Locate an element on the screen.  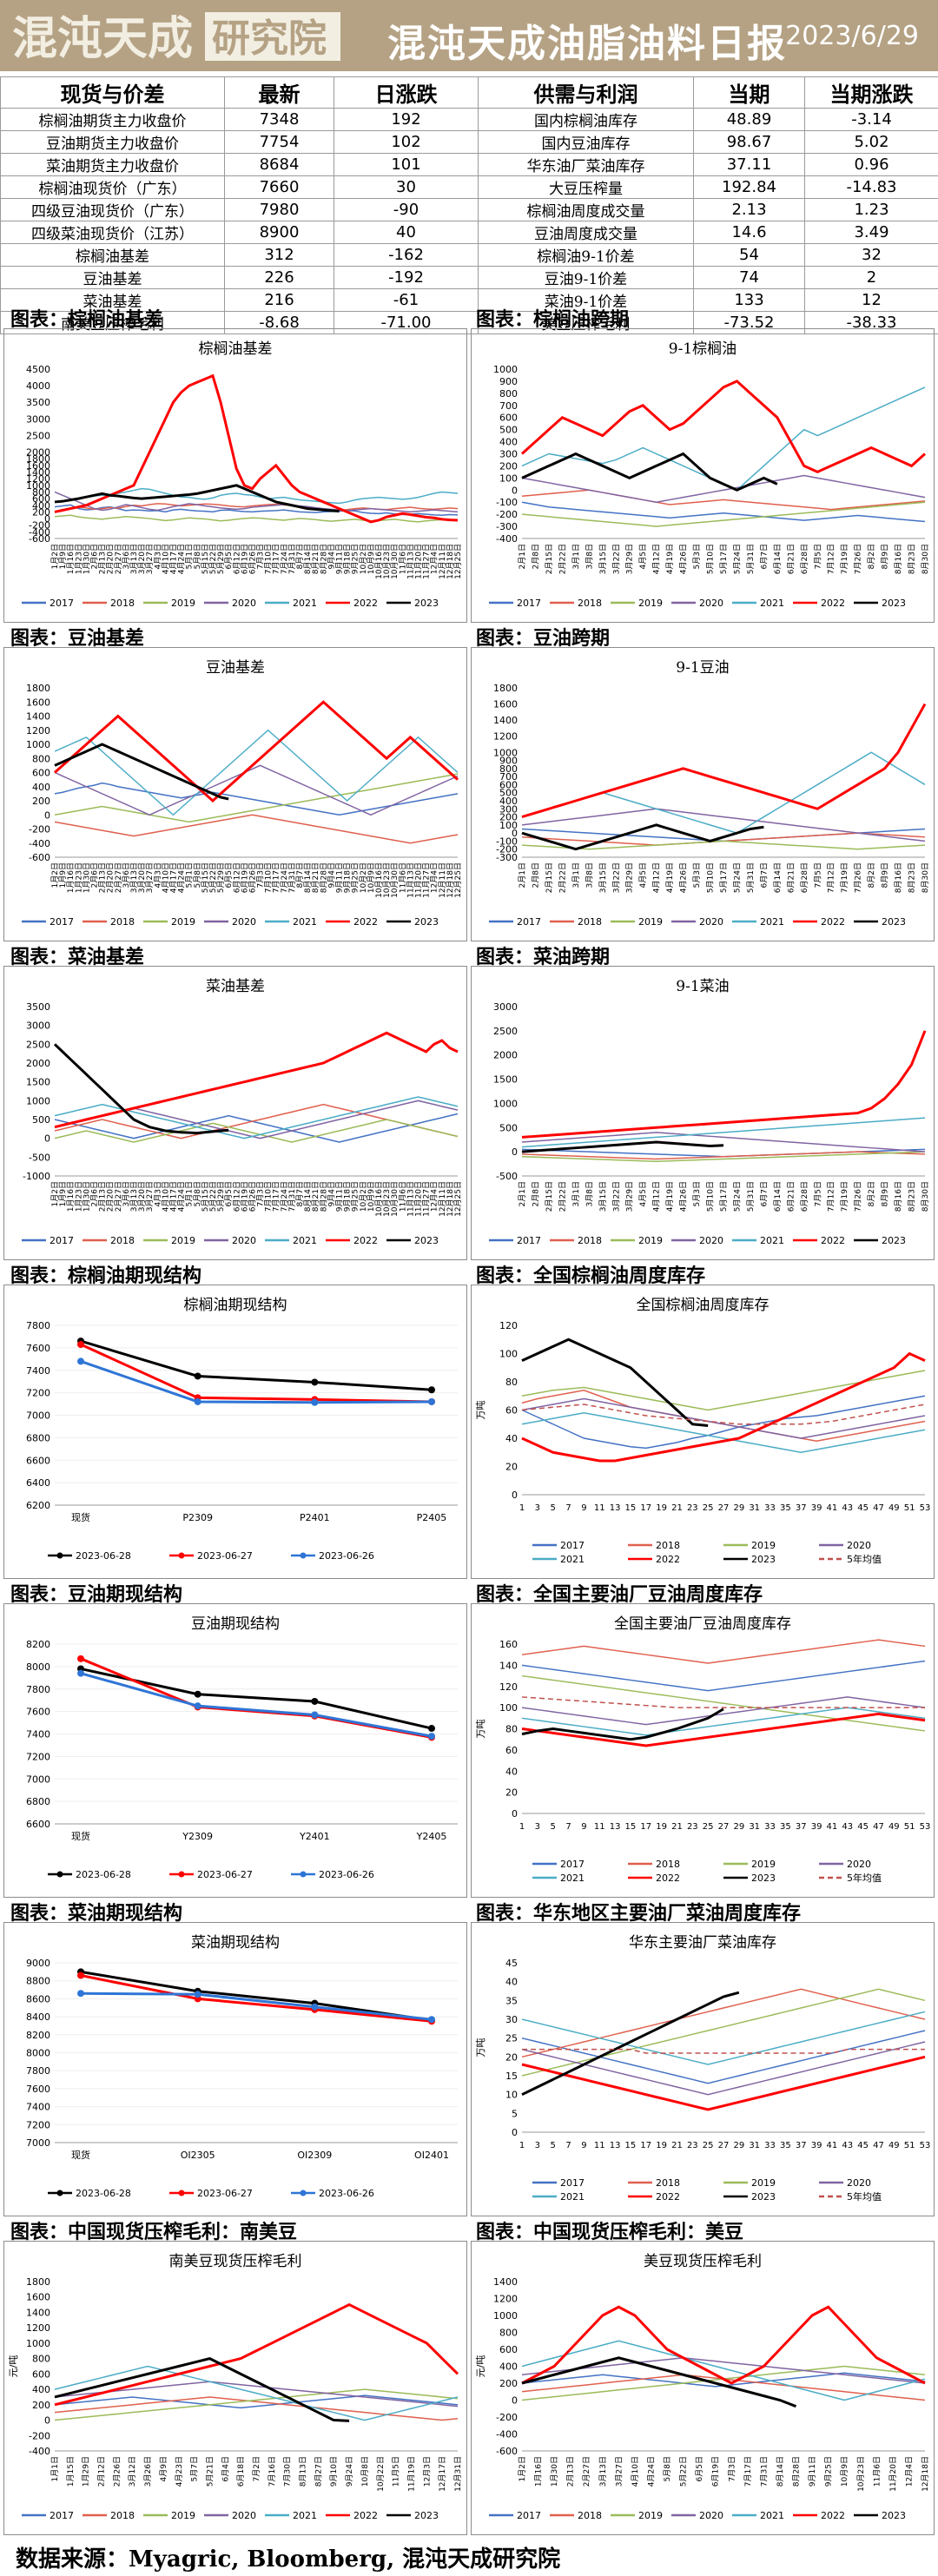
table-row: 菜油基差 216 -61 菜油9-1价差 133 12 is located at coordinates (469, 300).